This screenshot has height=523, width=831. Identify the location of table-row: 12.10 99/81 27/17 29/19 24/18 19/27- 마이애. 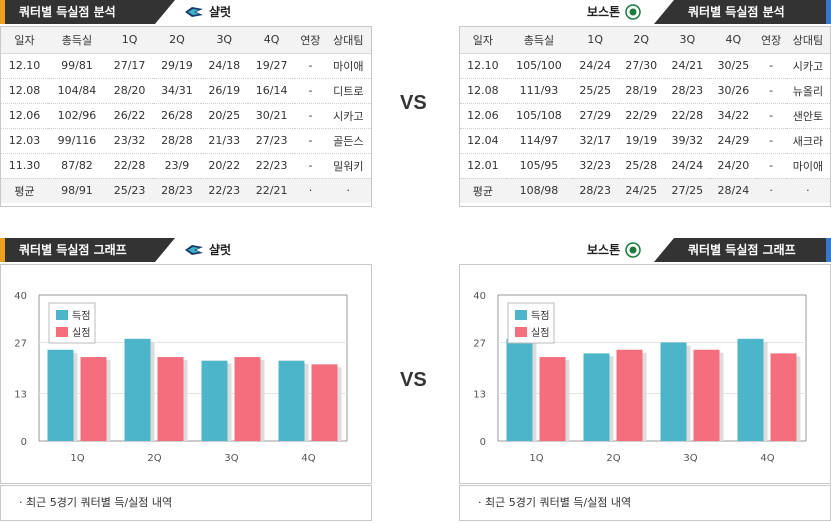
(186, 66).